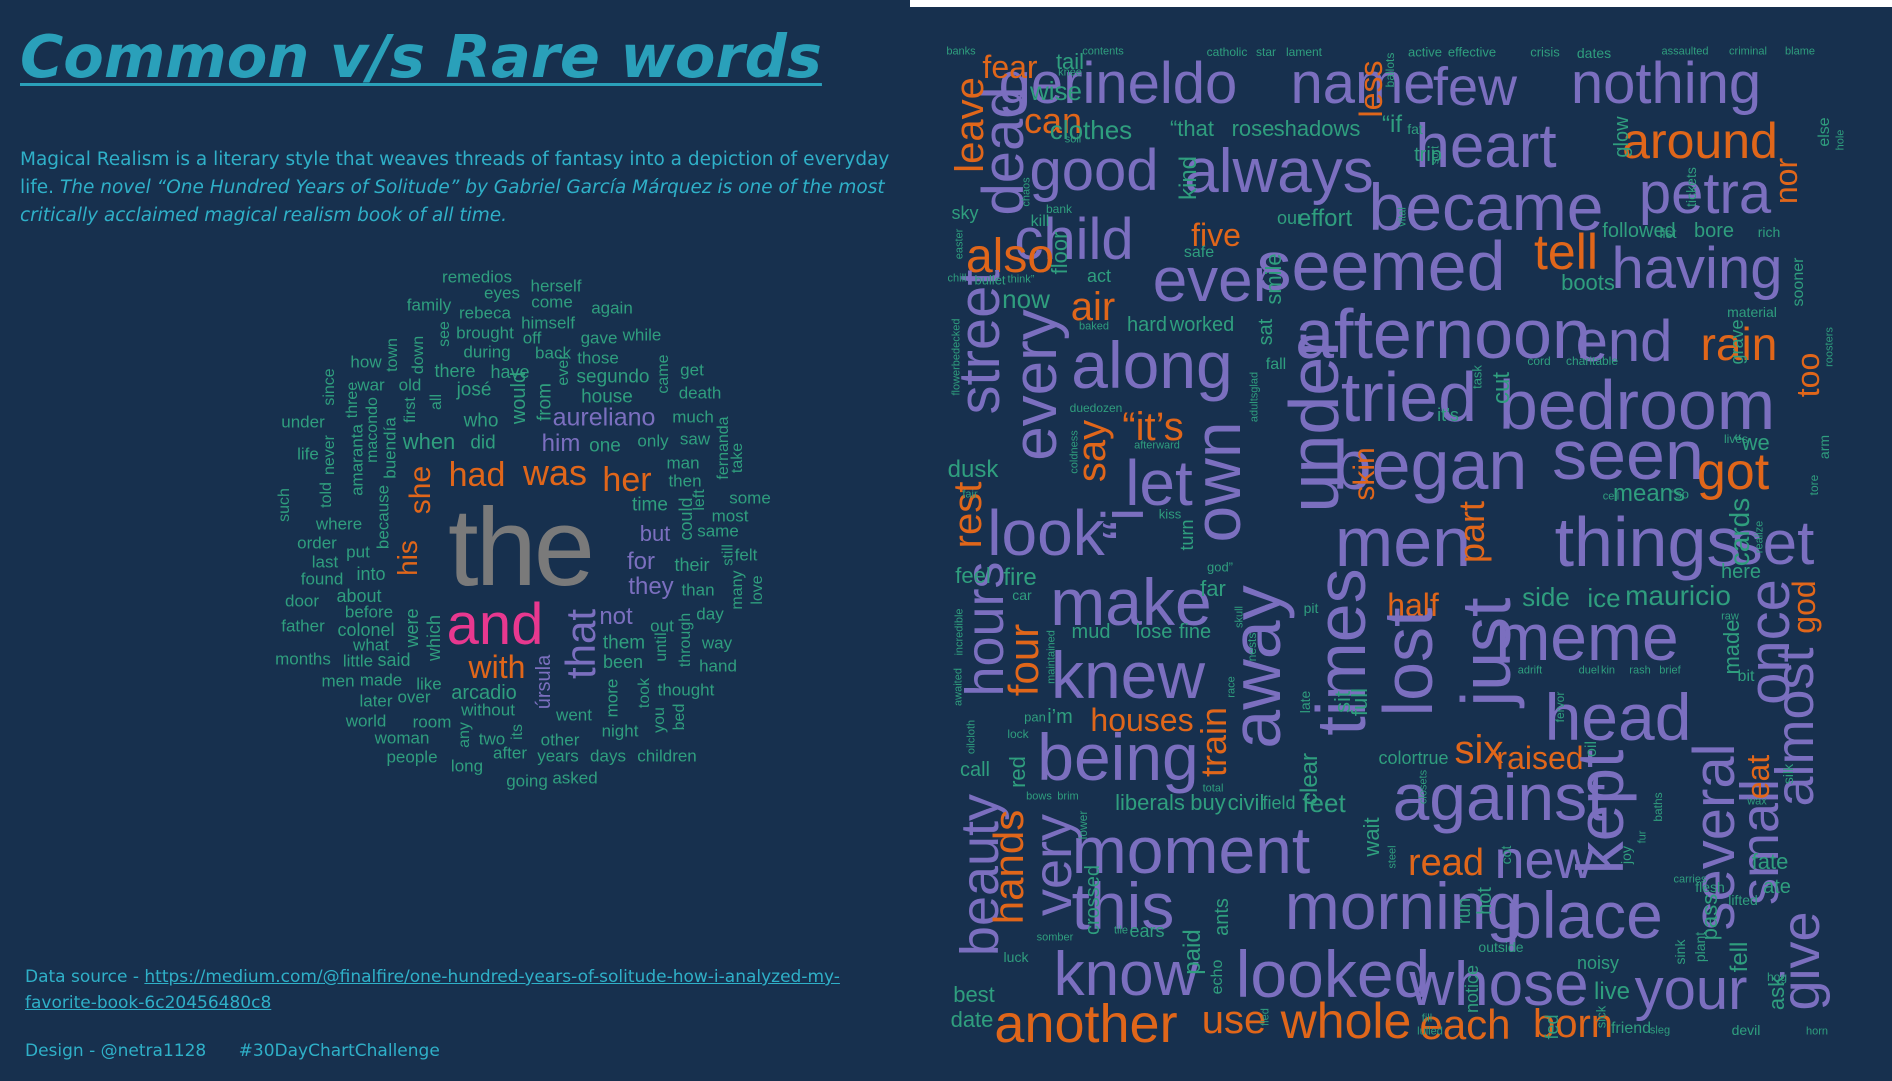 This screenshot has width=1892, height=1081. I want to click on rare-word: color, so click(1398, 758).